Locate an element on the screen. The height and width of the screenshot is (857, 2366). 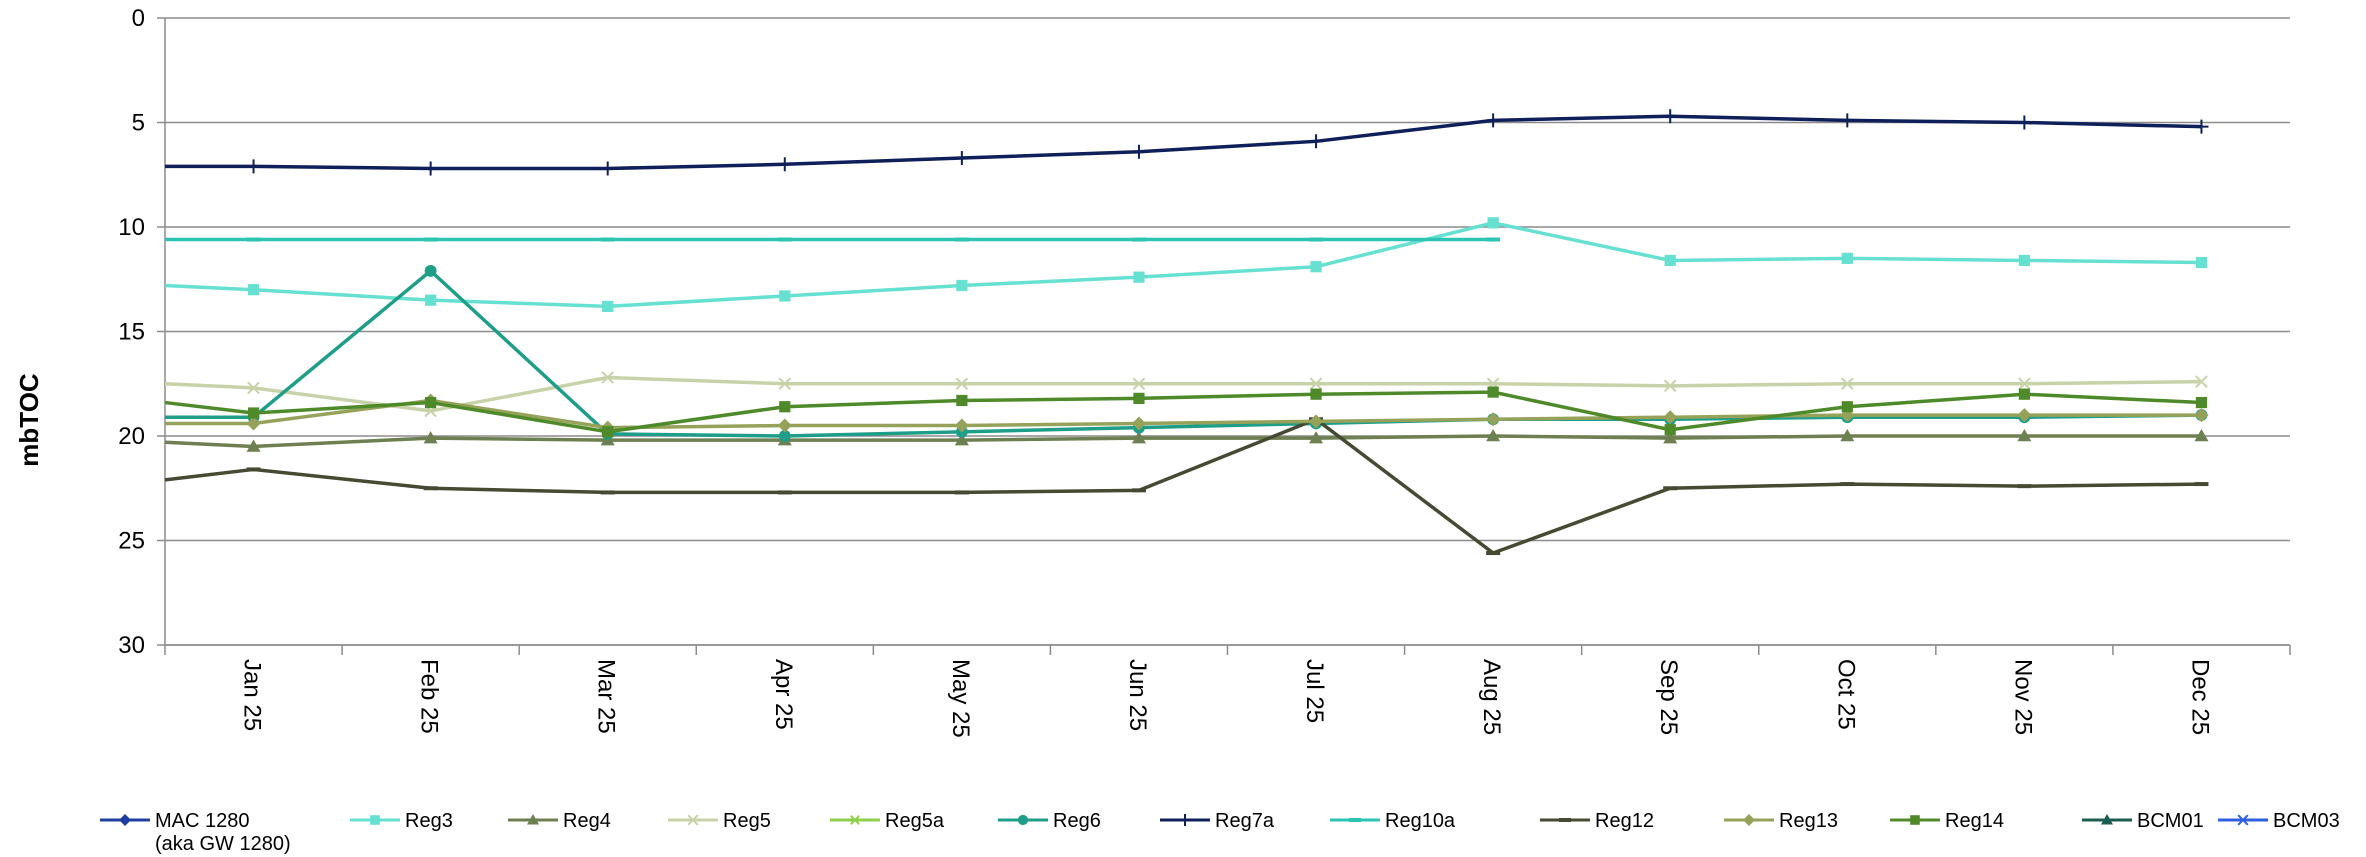
legend-item-reg3: Reg3 is located at coordinates (401, 821).